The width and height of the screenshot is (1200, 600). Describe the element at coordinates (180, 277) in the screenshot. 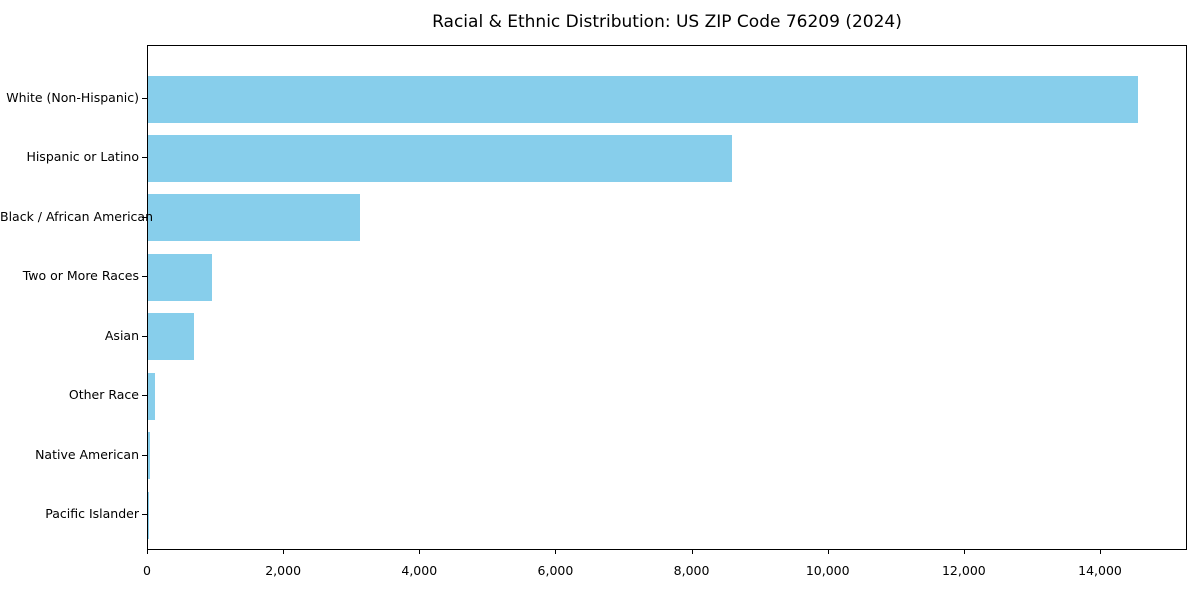

I see `bar-two-or-more-races` at that location.